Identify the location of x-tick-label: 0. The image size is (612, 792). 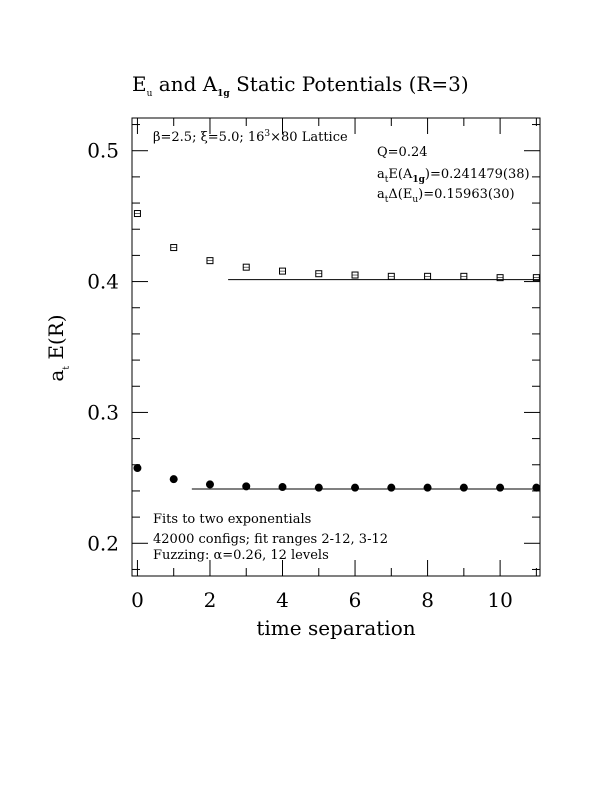
(137, 600).